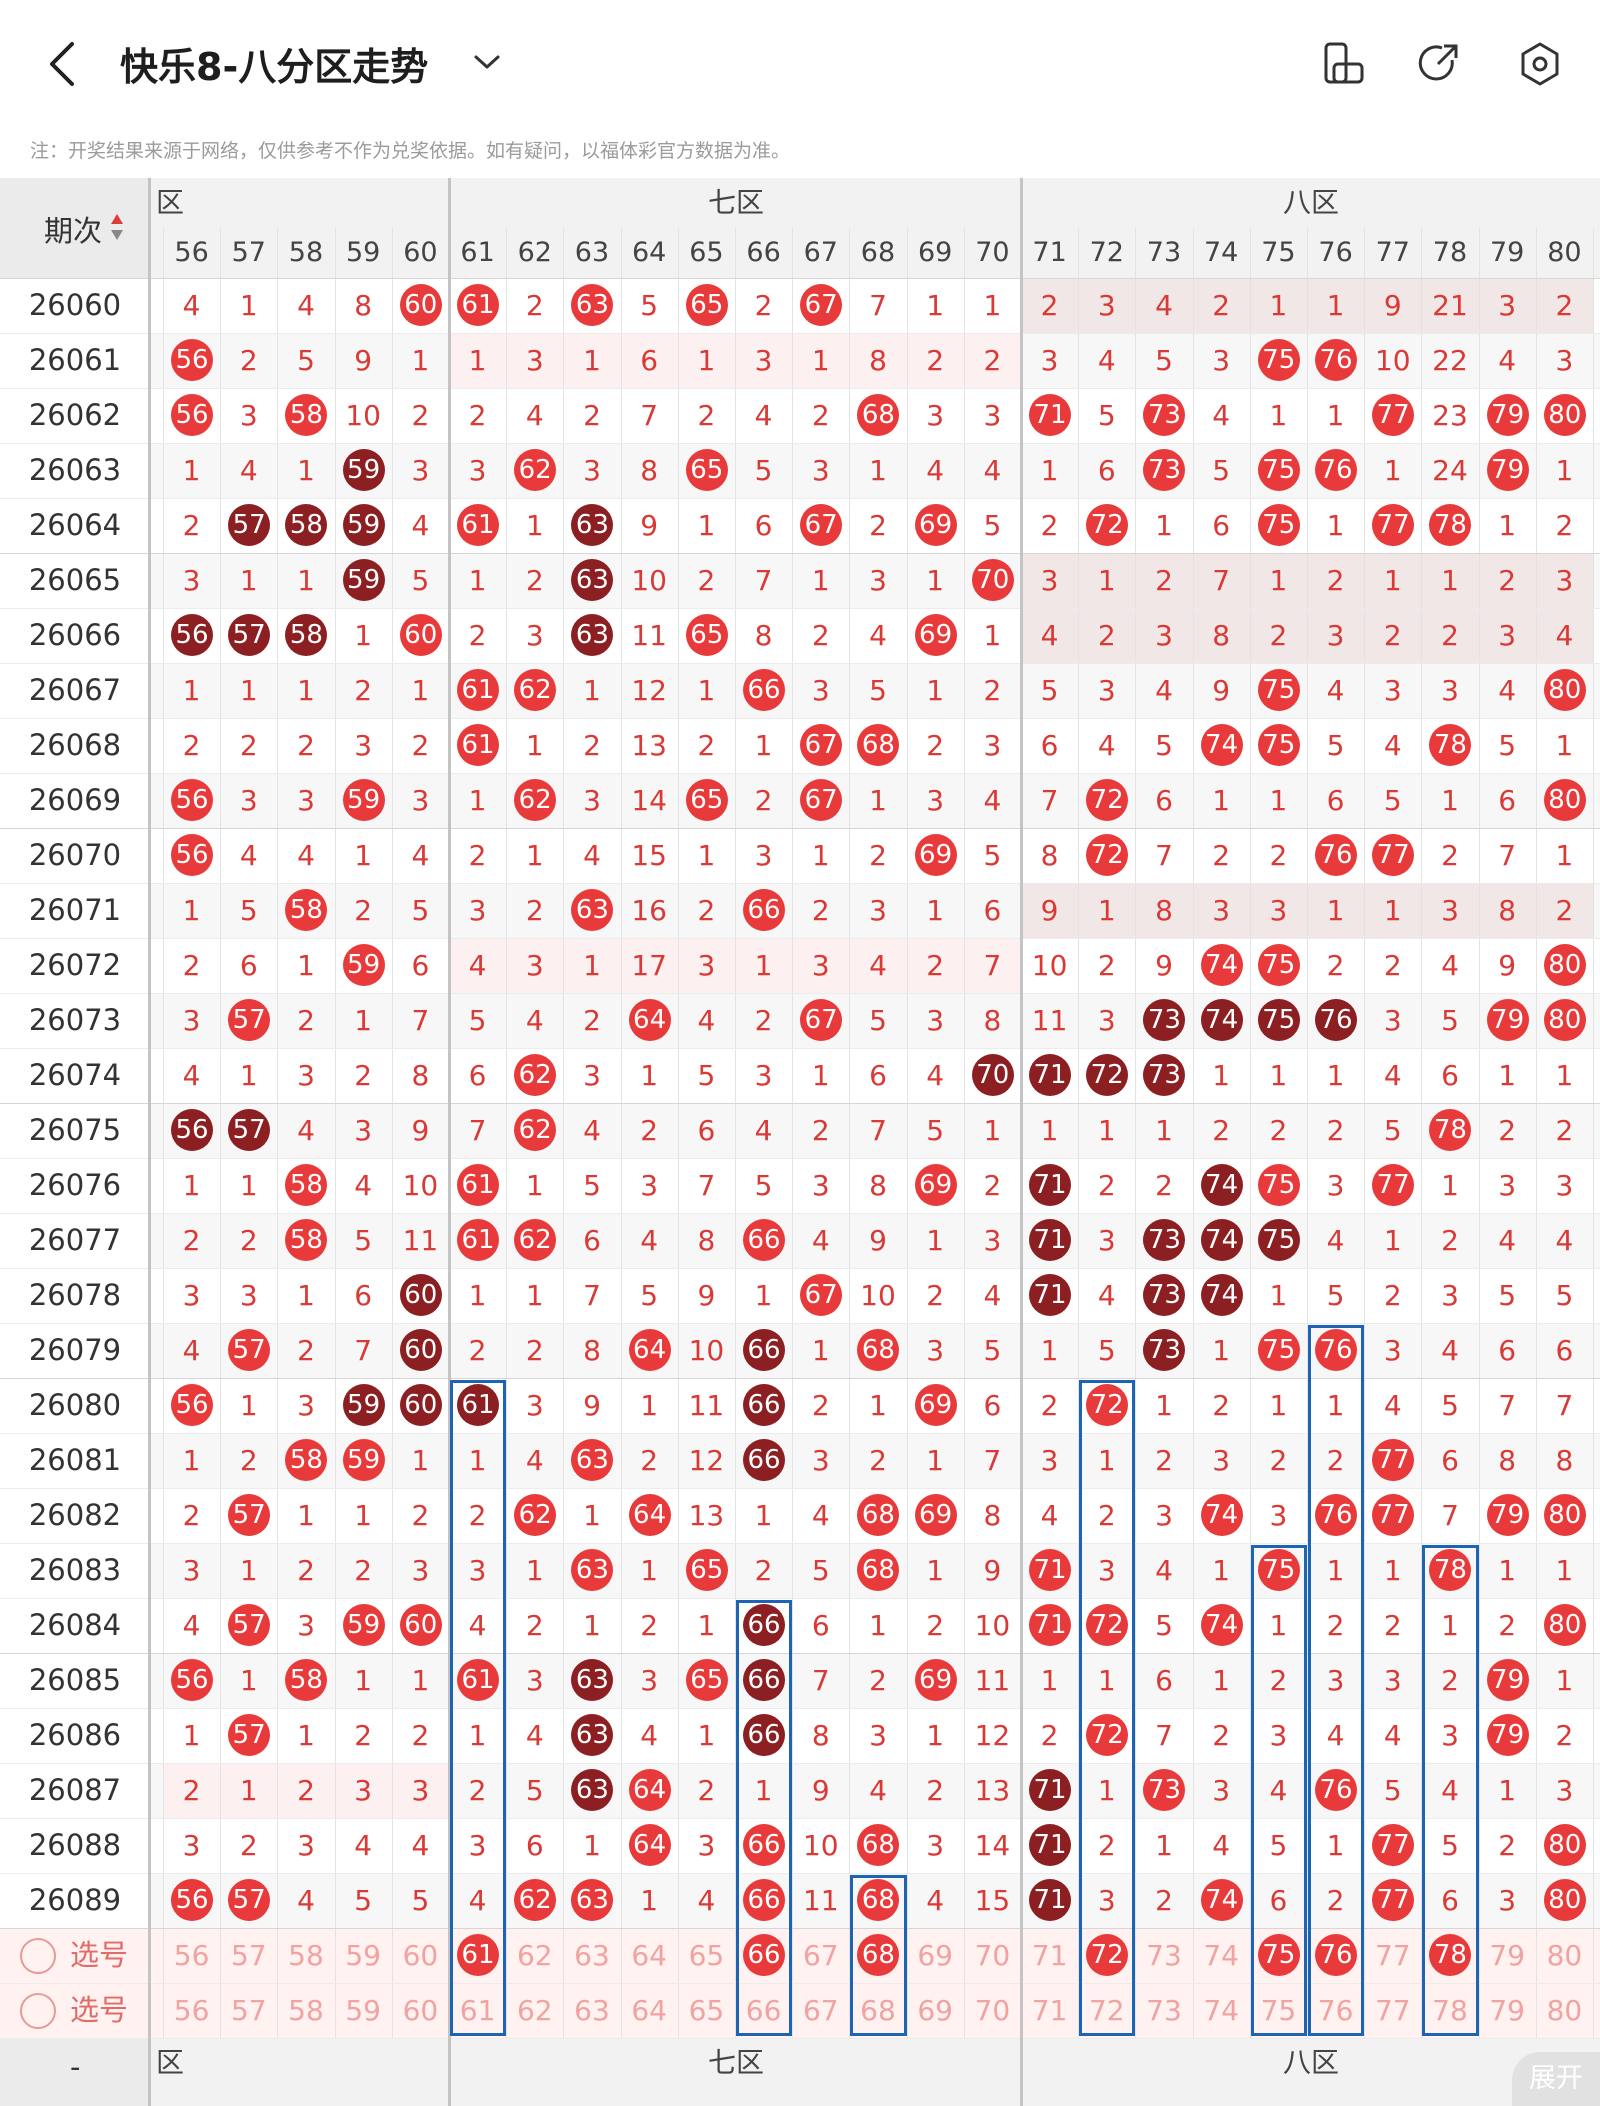 Image resolution: width=1600 pixels, height=2106 pixels. Describe the element at coordinates (1049, 1240) in the screenshot. I see `number-ball: 71` at that location.